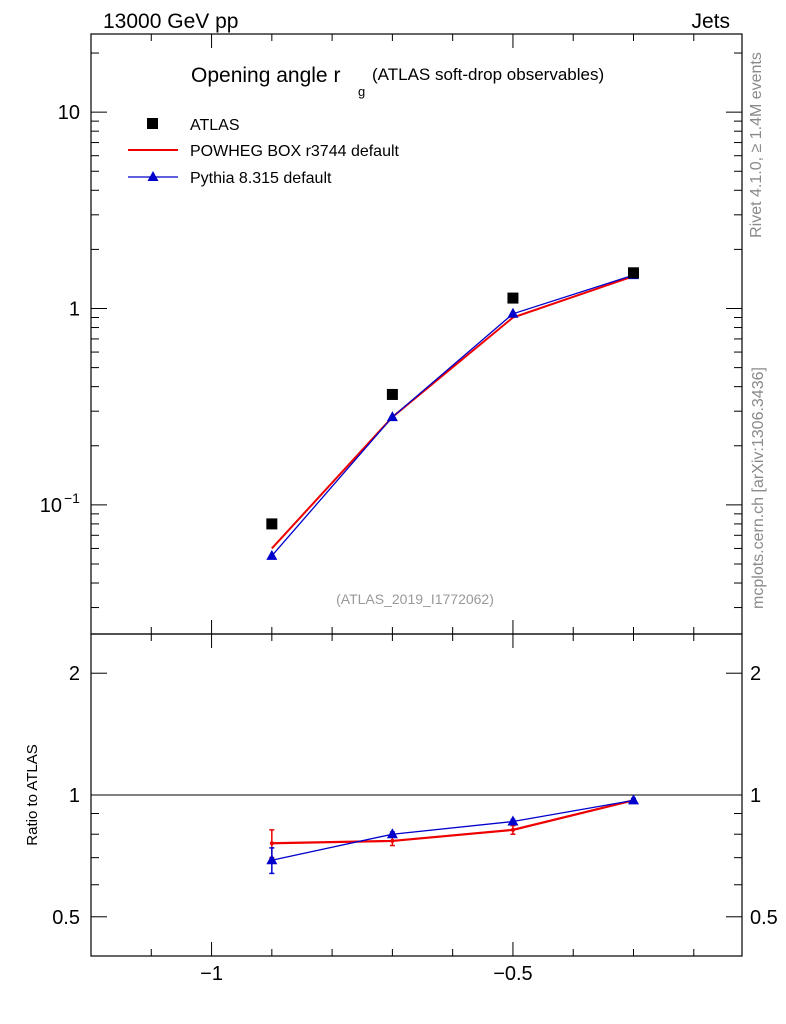  I want to click on ratio-y-tick-label-right: 1, so click(755, 796).